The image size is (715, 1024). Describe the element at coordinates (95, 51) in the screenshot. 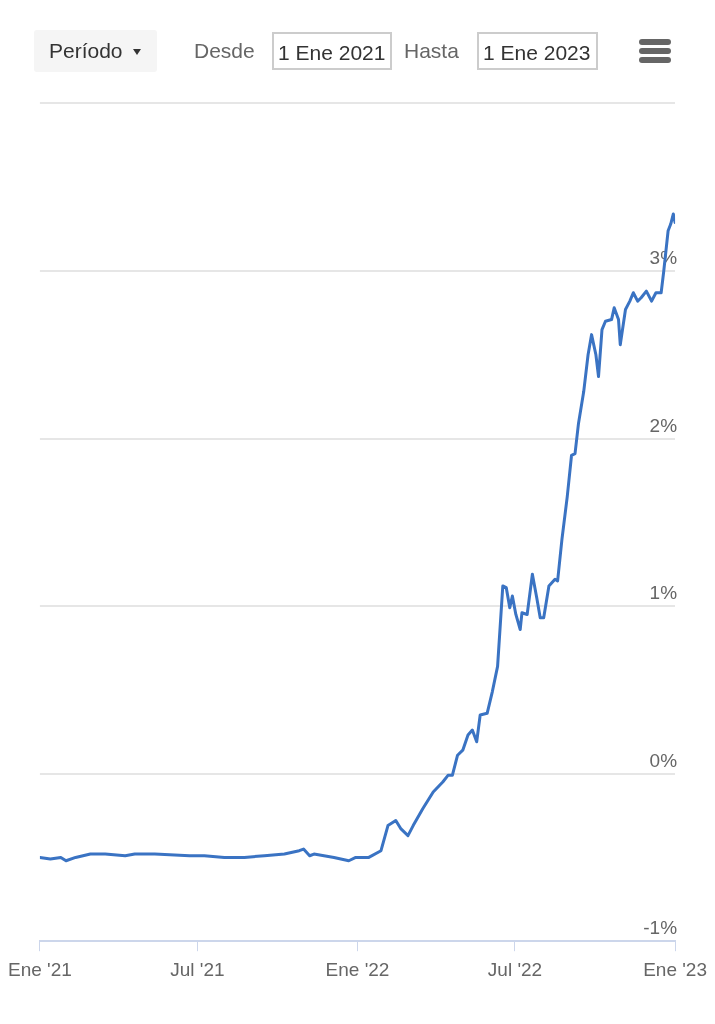

I see `text: Período` at that location.